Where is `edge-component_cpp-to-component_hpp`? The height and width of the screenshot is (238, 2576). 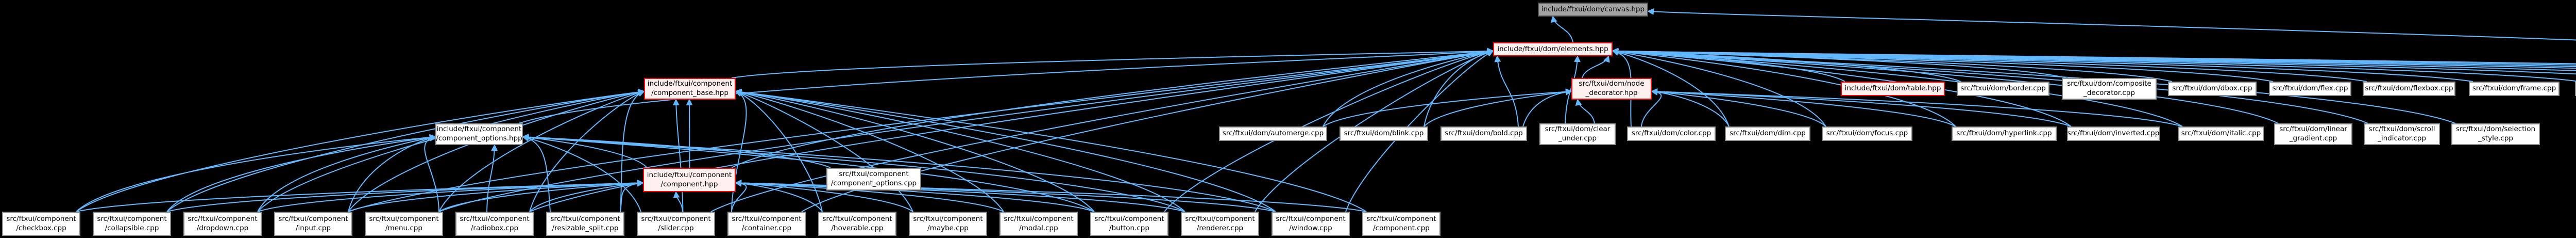 edge-component_cpp-to-component_hpp is located at coordinates (1051, 196).